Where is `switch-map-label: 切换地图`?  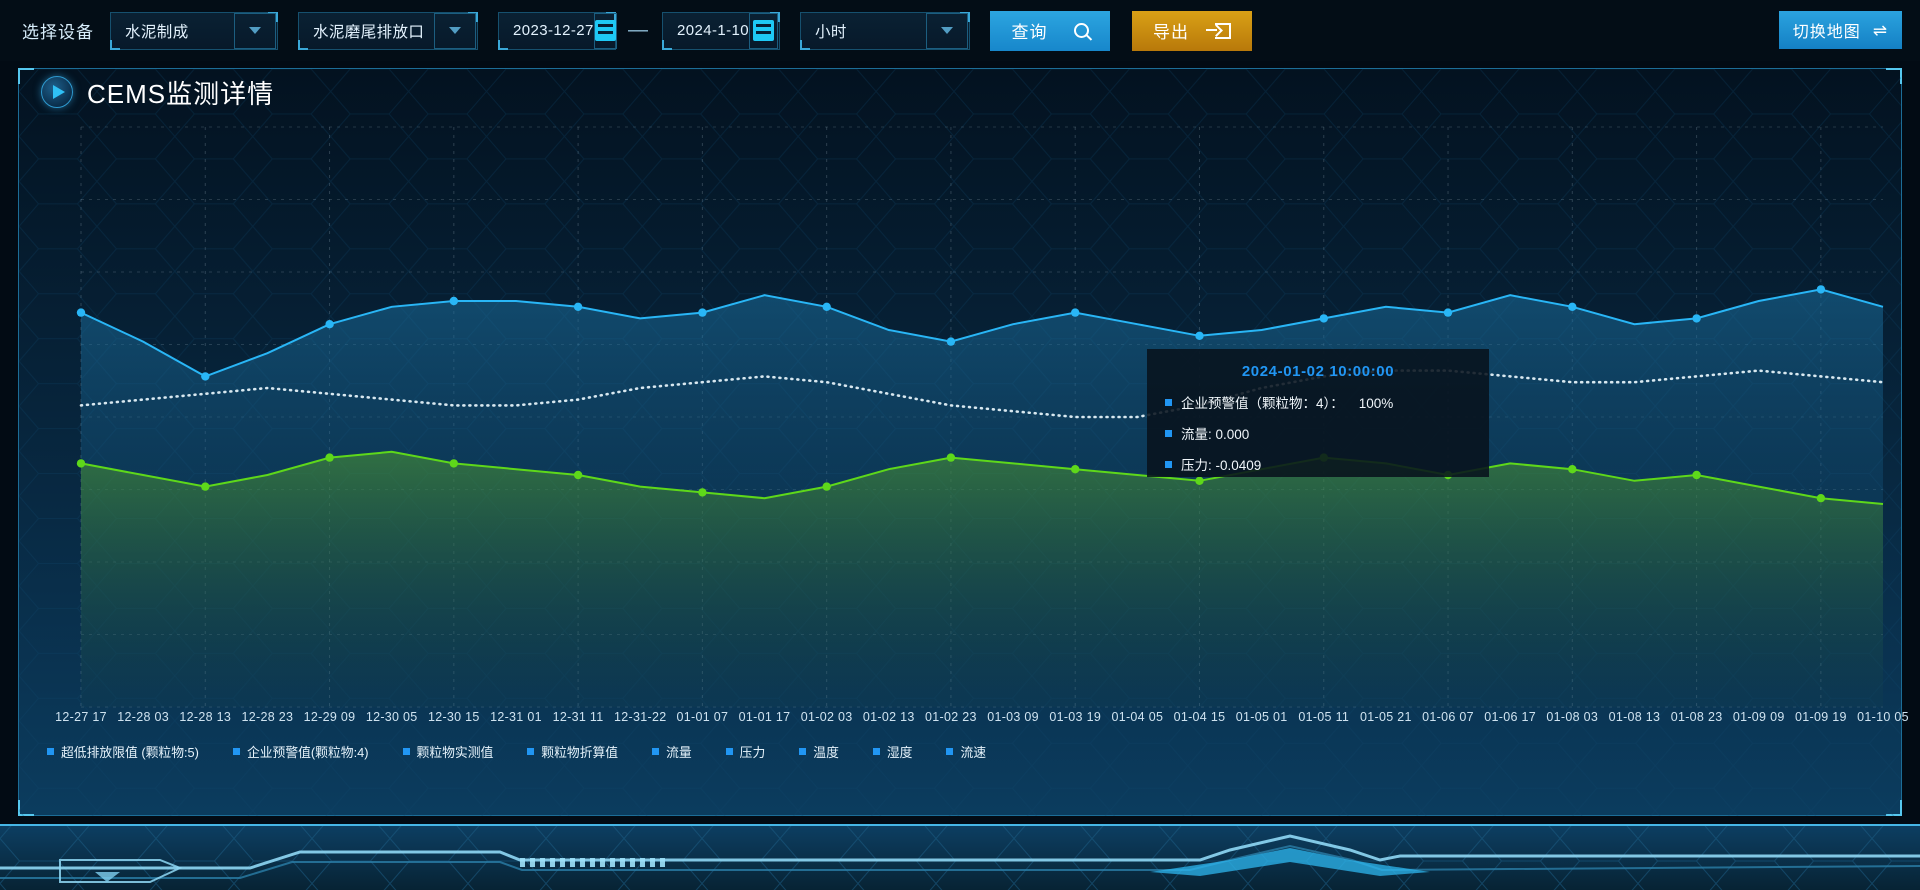
switch-map-label: 切换地图 is located at coordinates (1826, 32).